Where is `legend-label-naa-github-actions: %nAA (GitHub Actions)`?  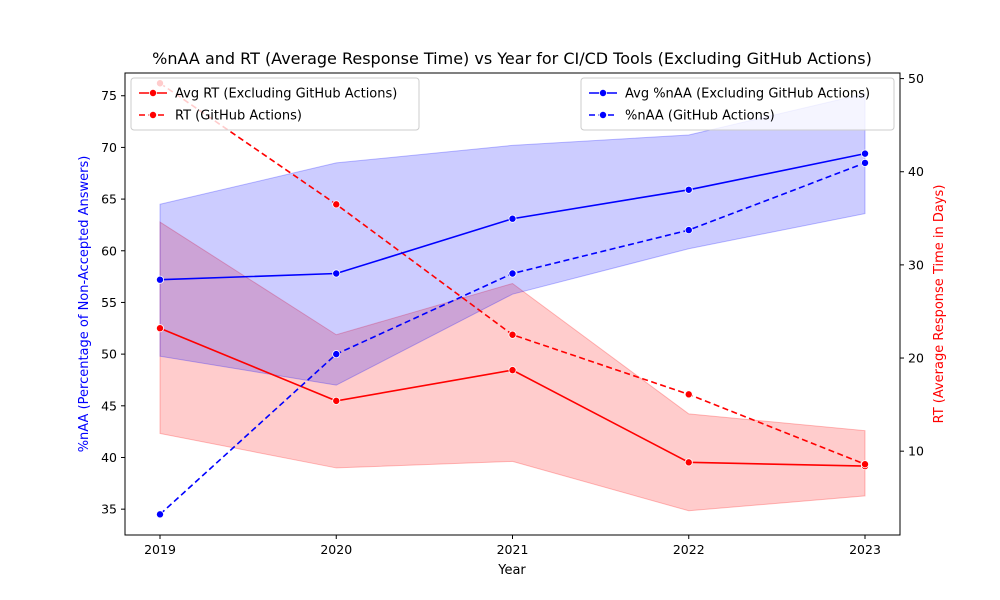
legend-label-naa-github-actions: %nAA (GitHub Actions) is located at coordinates (700, 116).